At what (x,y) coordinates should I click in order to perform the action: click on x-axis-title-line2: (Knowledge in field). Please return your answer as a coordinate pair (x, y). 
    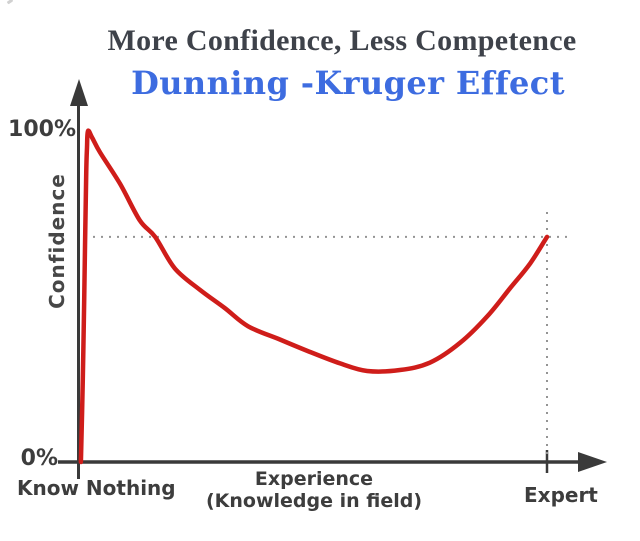
    Looking at the image, I should click on (314, 501).